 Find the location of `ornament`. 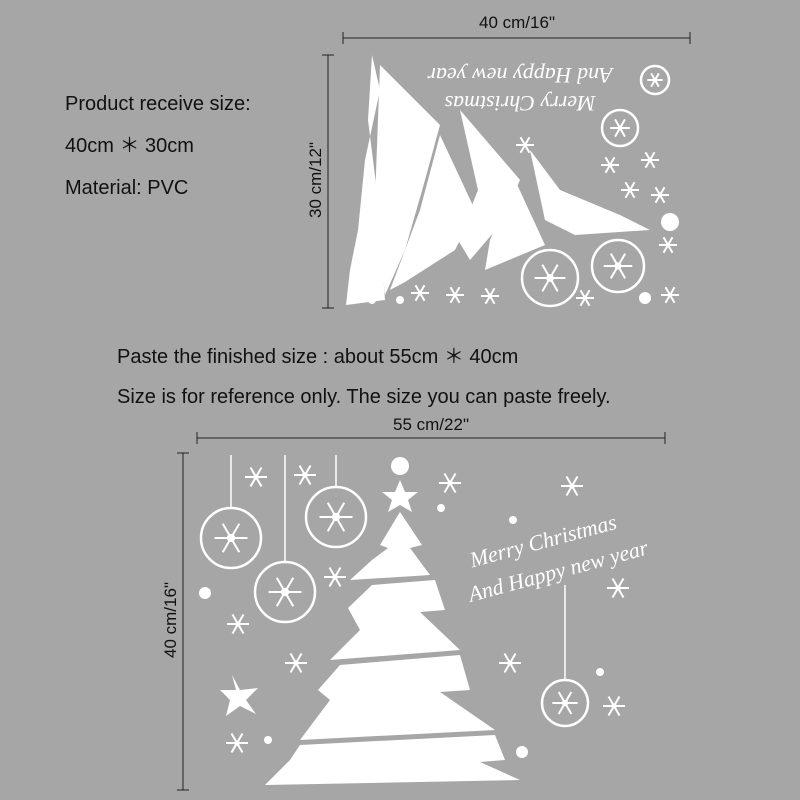

ornament is located at coordinates (400, 466).